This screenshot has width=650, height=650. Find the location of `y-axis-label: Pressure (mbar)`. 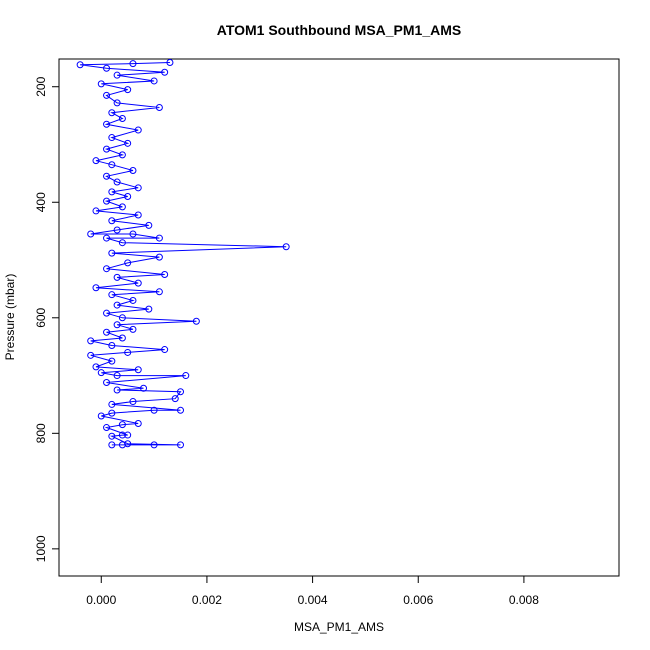

y-axis-label: Pressure (mbar) is located at coordinates (10, 317).